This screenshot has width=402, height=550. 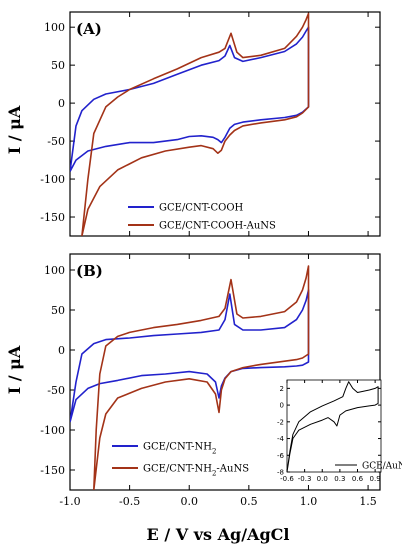 I want to click on x-tick-label: 1.5, so click(x=368, y=501).